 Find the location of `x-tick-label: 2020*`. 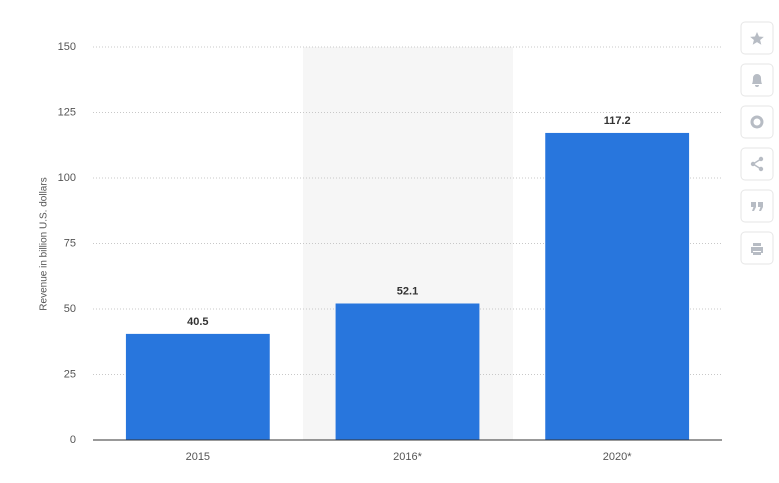

x-tick-label: 2020* is located at coordinates (617, 457).